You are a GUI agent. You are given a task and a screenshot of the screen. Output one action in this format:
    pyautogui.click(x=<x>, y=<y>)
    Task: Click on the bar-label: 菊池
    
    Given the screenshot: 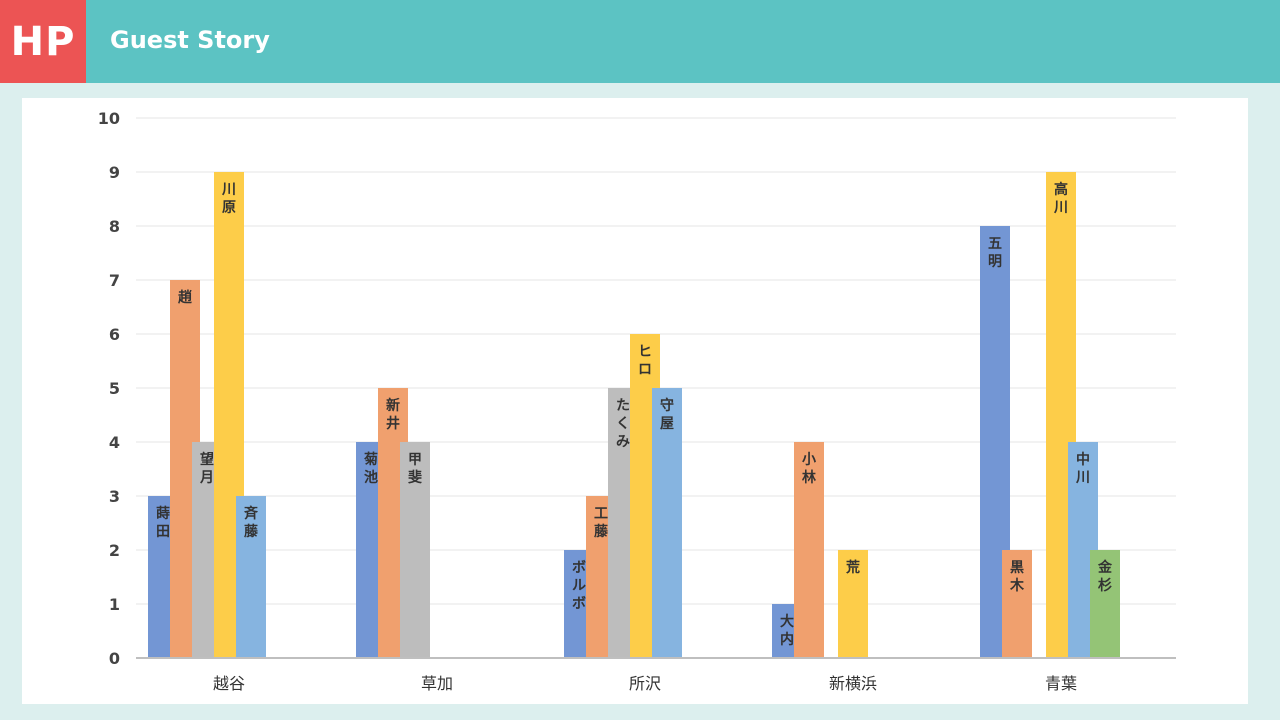 What is the action you would take?
    pyautogui.click(x=371, y=468)
    